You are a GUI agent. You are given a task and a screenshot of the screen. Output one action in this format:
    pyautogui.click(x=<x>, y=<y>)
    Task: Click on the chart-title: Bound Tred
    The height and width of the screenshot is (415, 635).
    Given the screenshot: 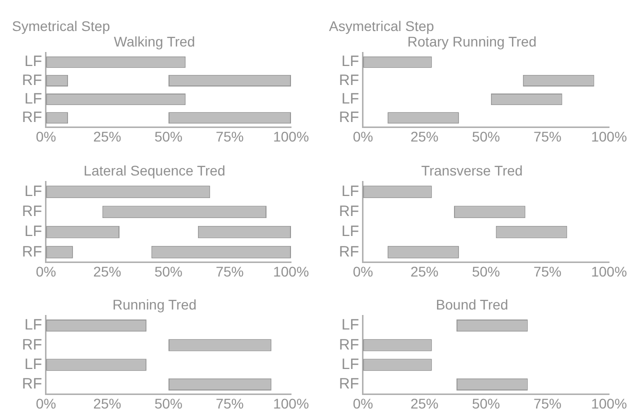 What is the action you would take?
    pyautogui.click(x=472, y=304)
    